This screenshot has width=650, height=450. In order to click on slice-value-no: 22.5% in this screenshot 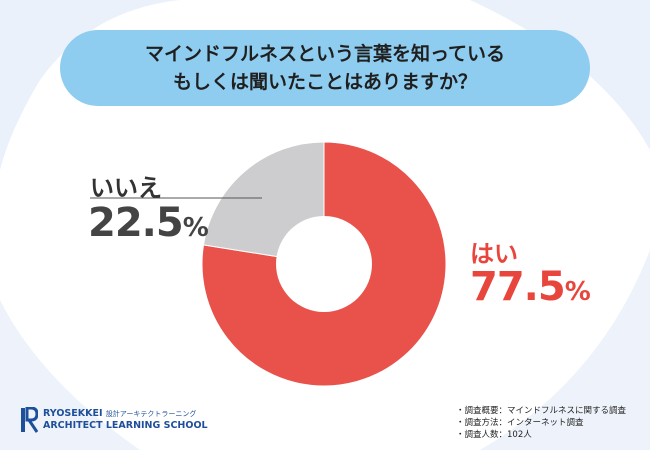, I will do `click(148, 223)`.